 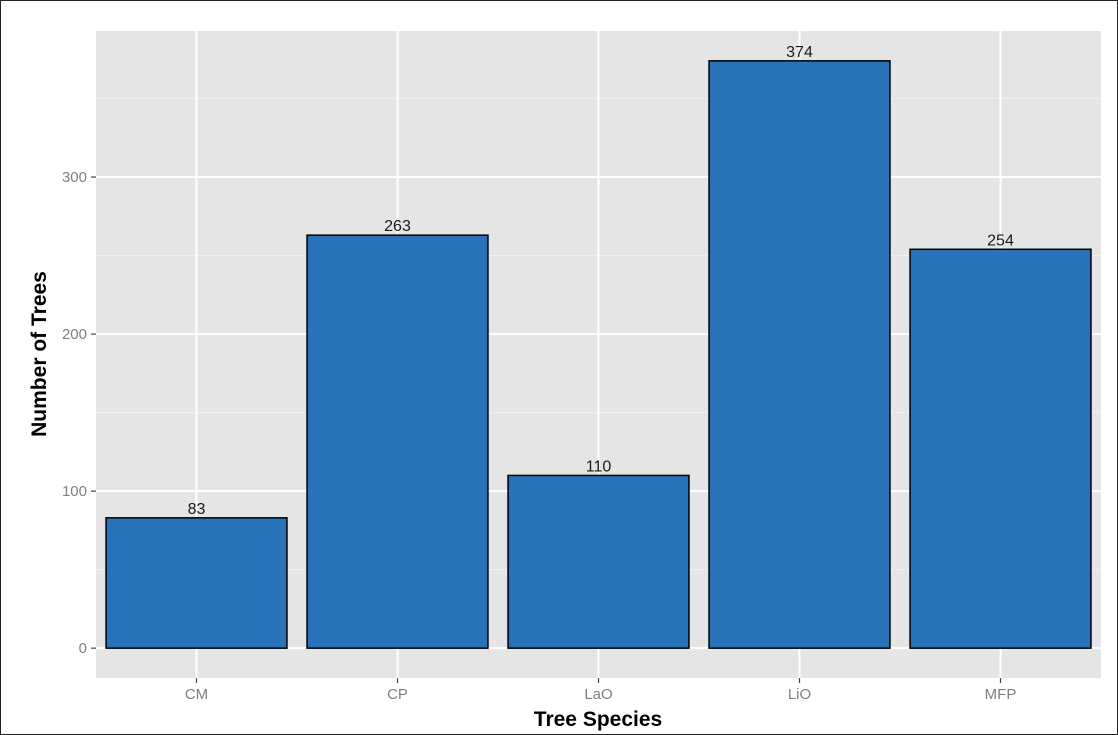 What do you see at coordinates (598, 561) in the screenshot?
I see `bar-lao` at bounding box center [598, 561].